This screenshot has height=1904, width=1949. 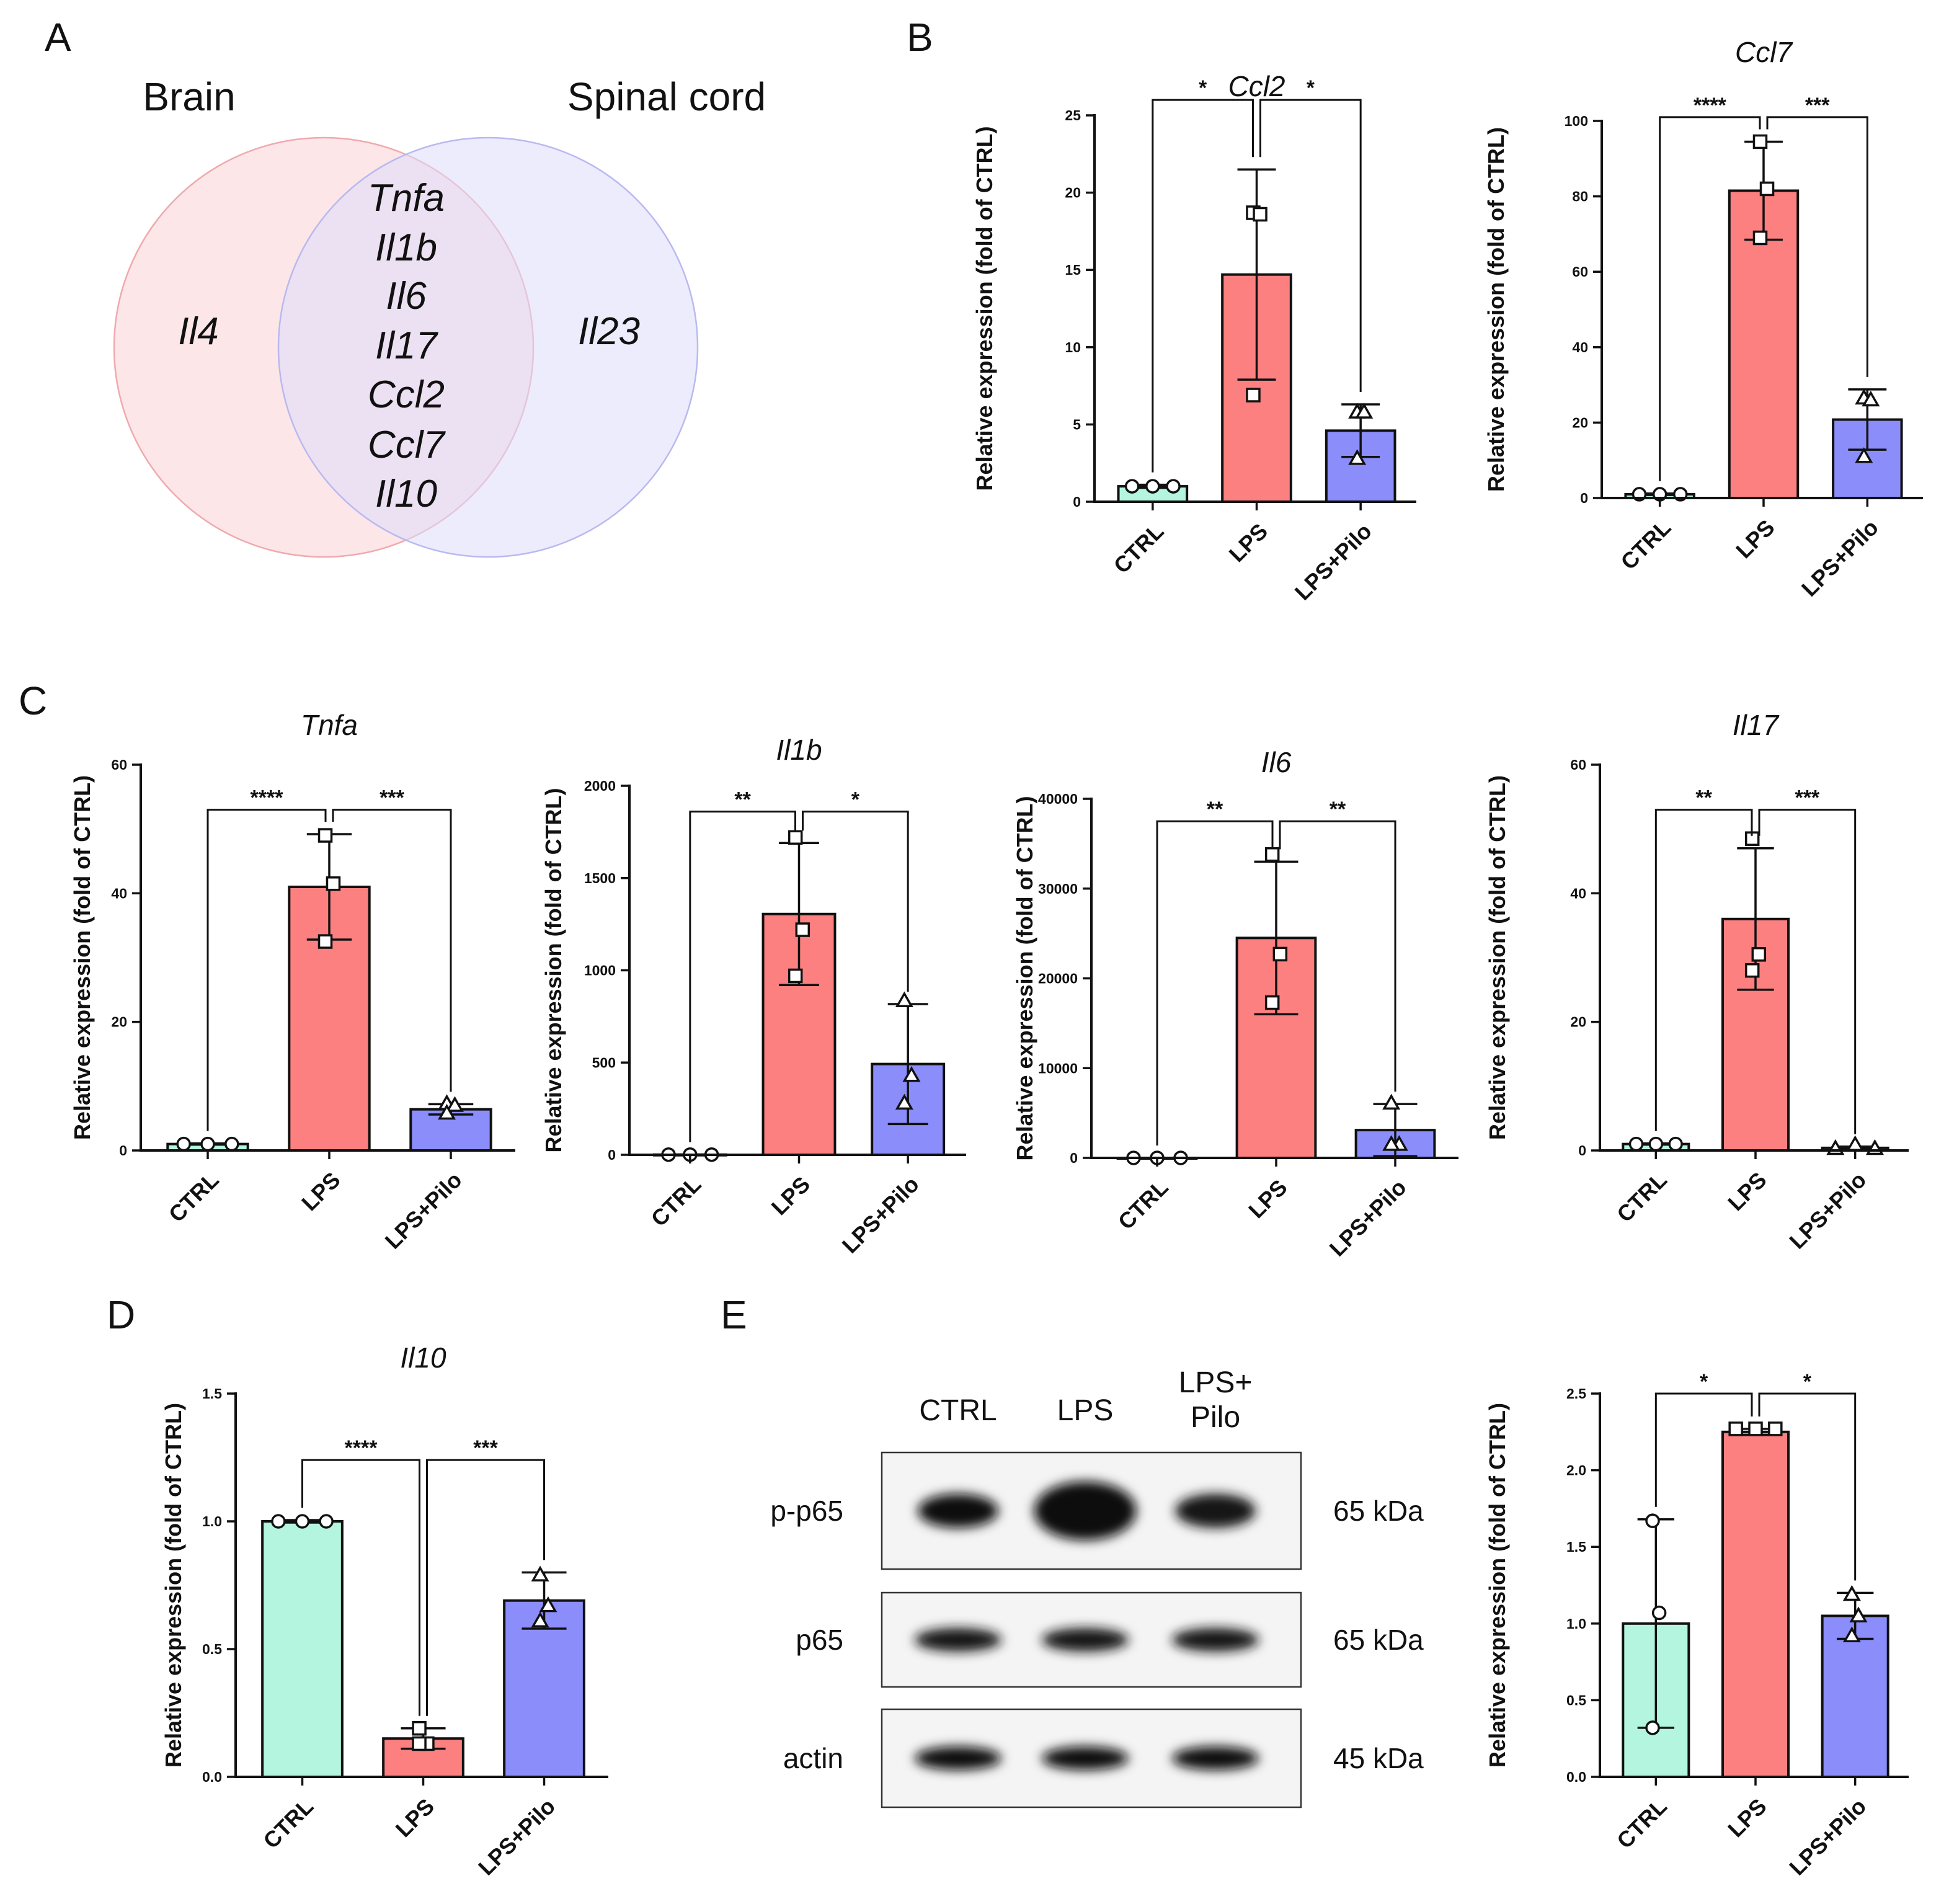 What do you see at coordinates (600, 878) in the screenshot?
I see `y-tick-label: 1500` at bounding box center [600, 878].